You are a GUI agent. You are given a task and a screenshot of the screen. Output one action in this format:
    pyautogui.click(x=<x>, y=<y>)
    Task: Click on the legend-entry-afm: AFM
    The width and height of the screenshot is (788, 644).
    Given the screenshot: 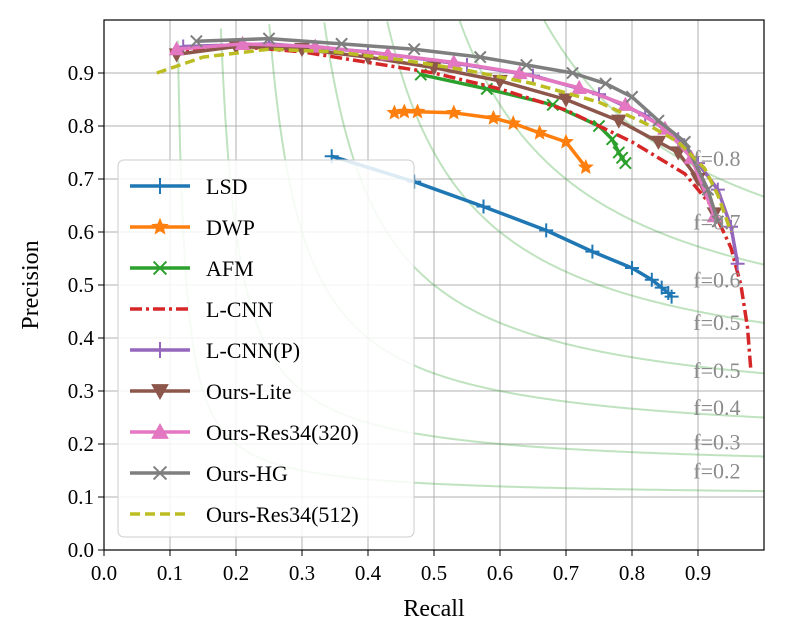 What is the action you would take?
    pyautogui.click(x=192, y=268)
    